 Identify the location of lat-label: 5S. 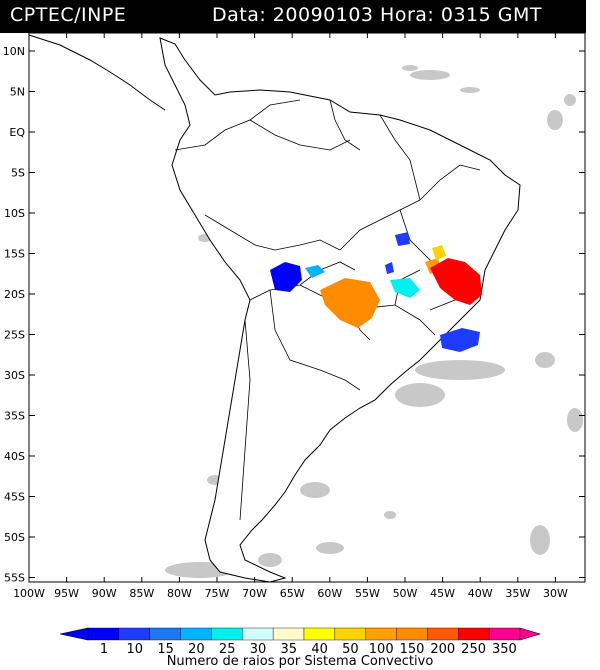
(18, 173).